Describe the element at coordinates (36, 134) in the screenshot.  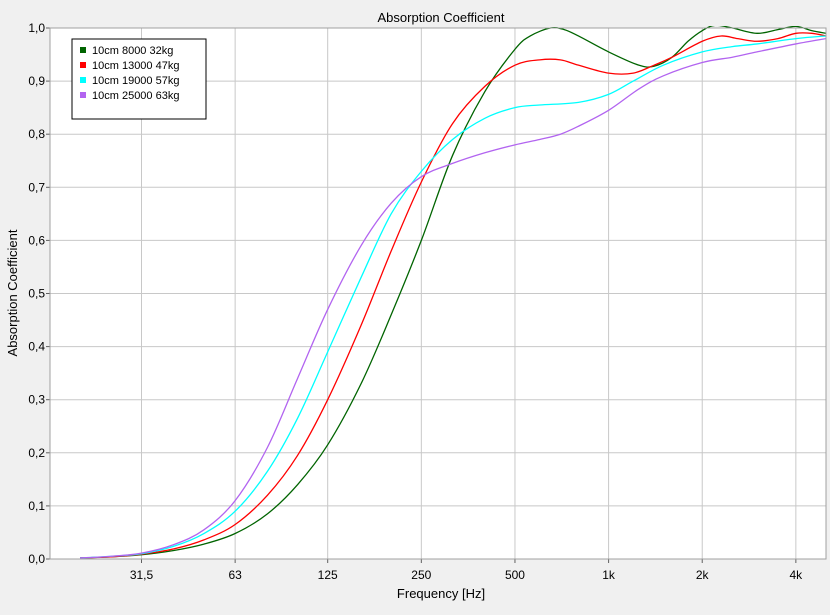
I see `y-tick-label: 0,8` at that location.